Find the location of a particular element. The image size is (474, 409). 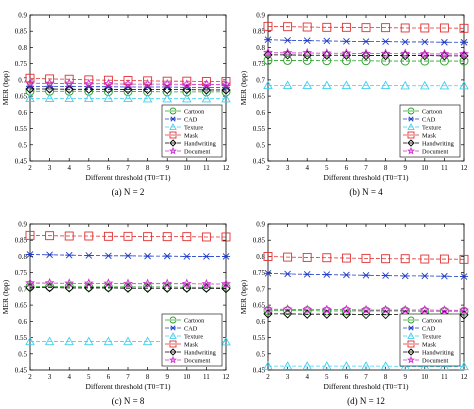

x-tick-label: 10 is located at coordinates (425, 168).